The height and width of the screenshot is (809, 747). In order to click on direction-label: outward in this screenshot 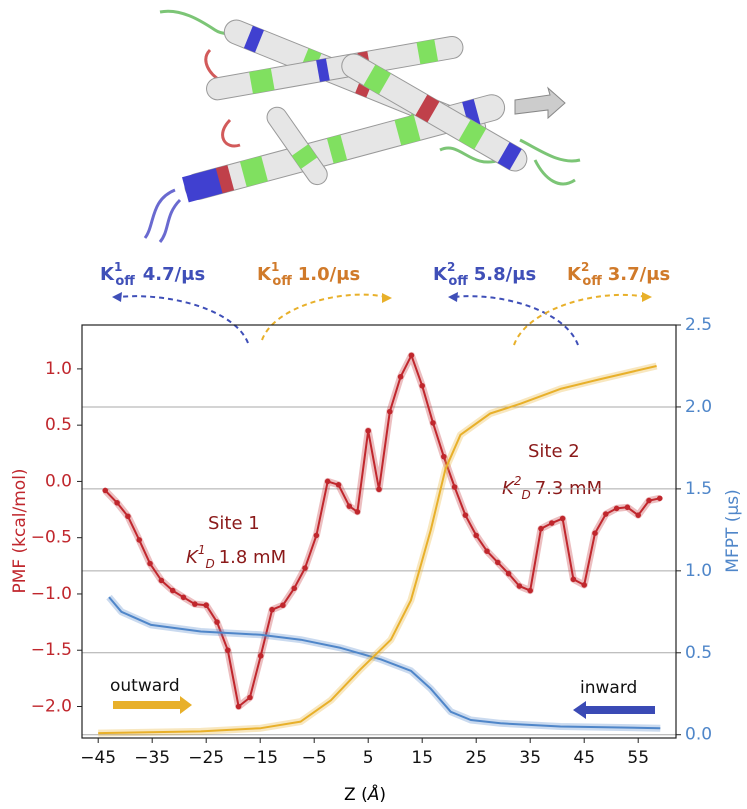, I will do `click(145, 686)`.